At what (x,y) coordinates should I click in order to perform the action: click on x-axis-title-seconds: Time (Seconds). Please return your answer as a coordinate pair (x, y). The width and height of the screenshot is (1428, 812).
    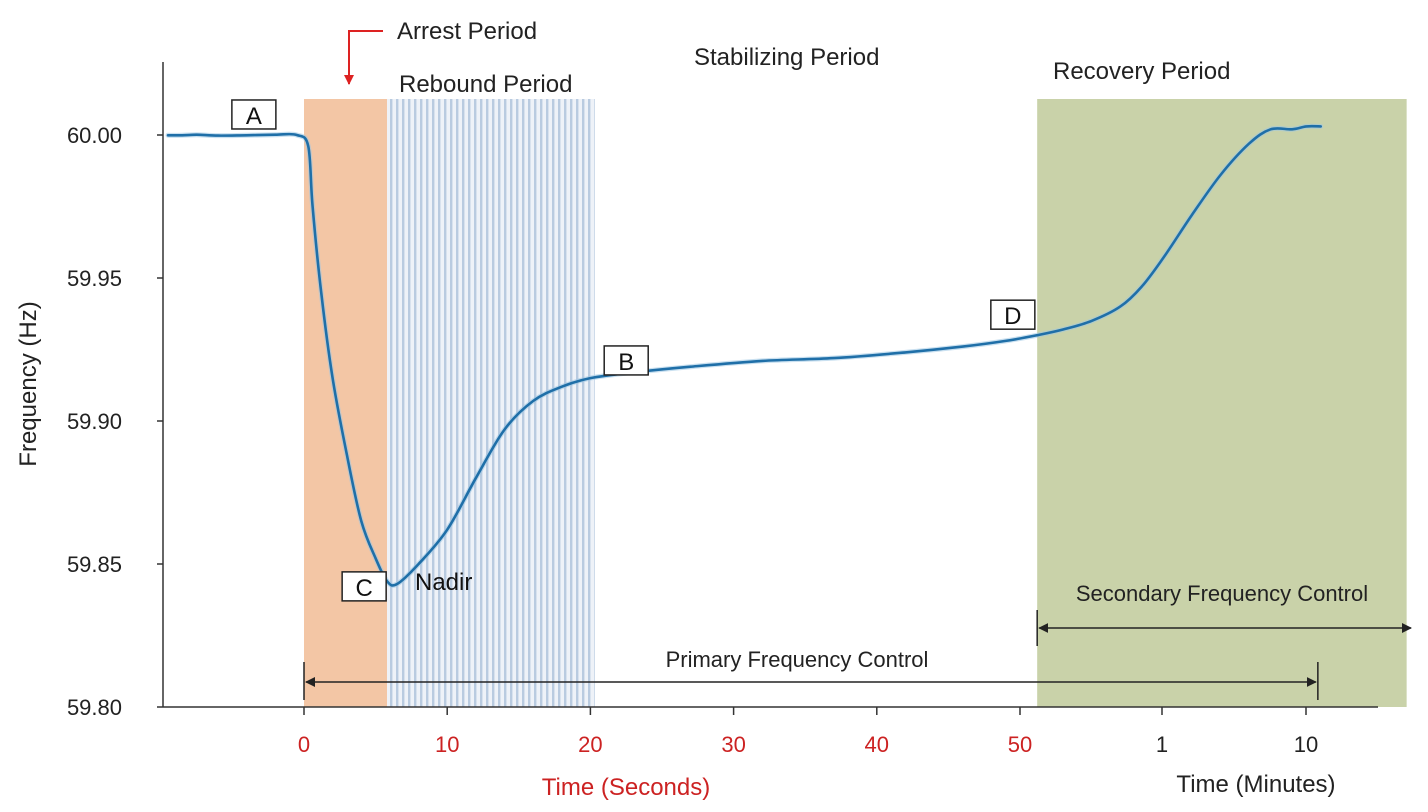
    Looking at the image, I should click on (626, 787).